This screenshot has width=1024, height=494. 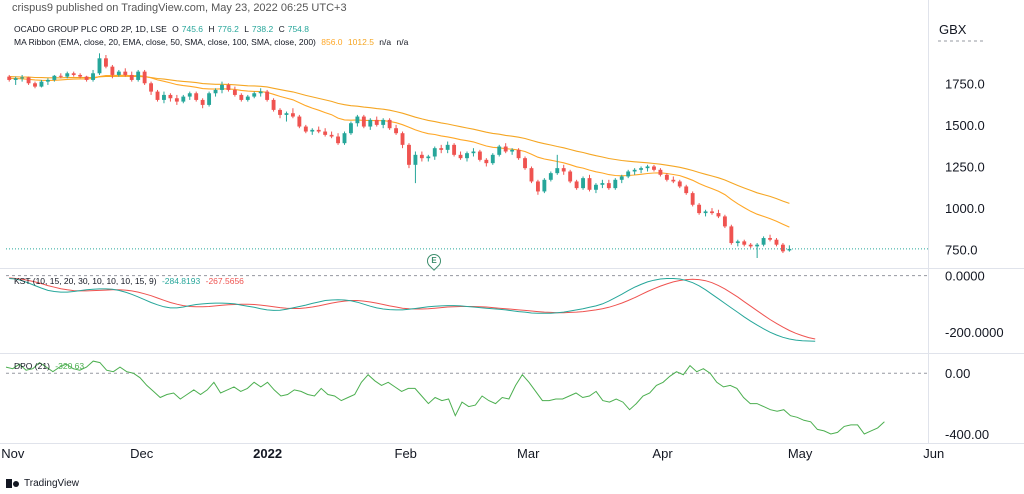 What do you see at coordinates (800, 453) in the screenshot?
I see `x-tick-label: May` at bounding box center [800, 453].